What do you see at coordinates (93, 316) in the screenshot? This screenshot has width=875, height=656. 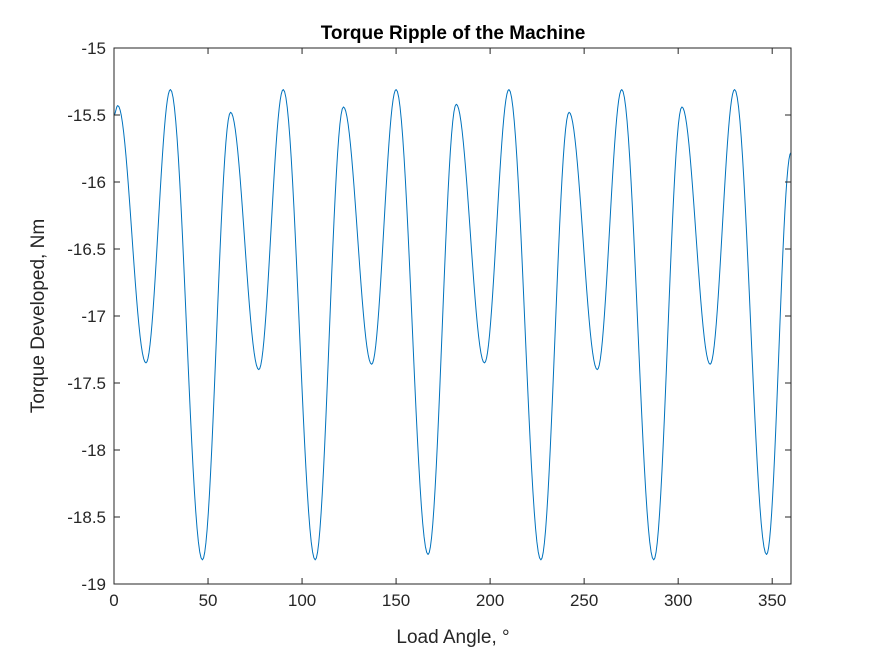 I see `y-tick-label: -17` at bounding box center [93, 316].